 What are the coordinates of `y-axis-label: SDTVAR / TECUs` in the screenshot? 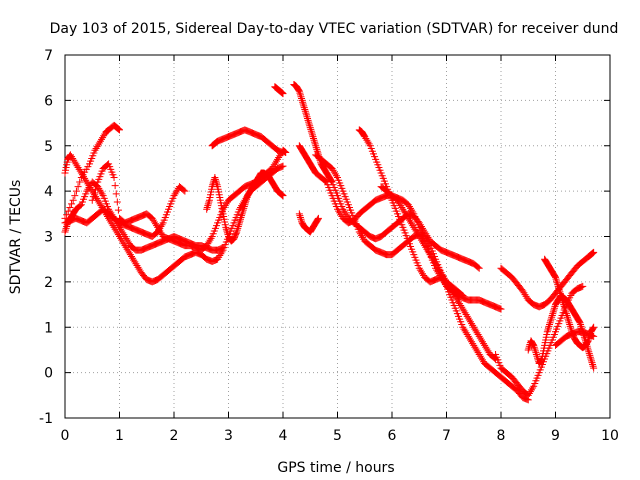 It's located at (16, 237).